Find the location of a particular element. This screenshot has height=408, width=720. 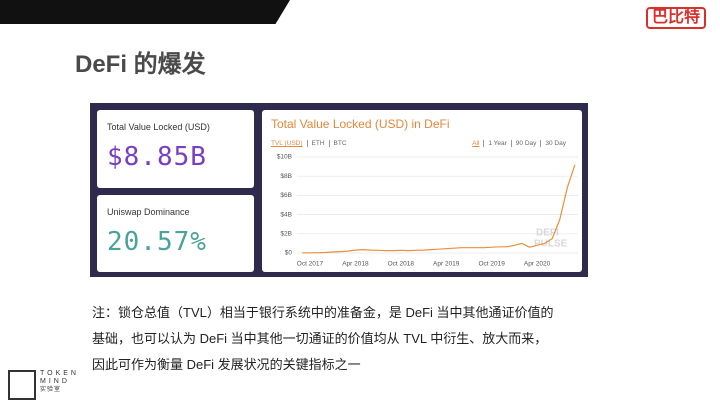

x-tick-label: Apr 2018 is located at coordinates (355, 264).